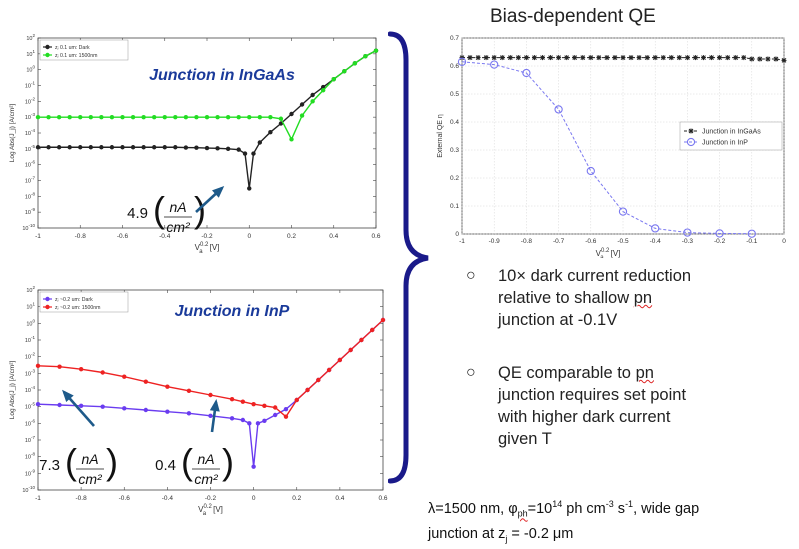 The width and height of the screenshot is (799, 549). I want to click on annotation-unit-denominator: cm², so click(178, 227).